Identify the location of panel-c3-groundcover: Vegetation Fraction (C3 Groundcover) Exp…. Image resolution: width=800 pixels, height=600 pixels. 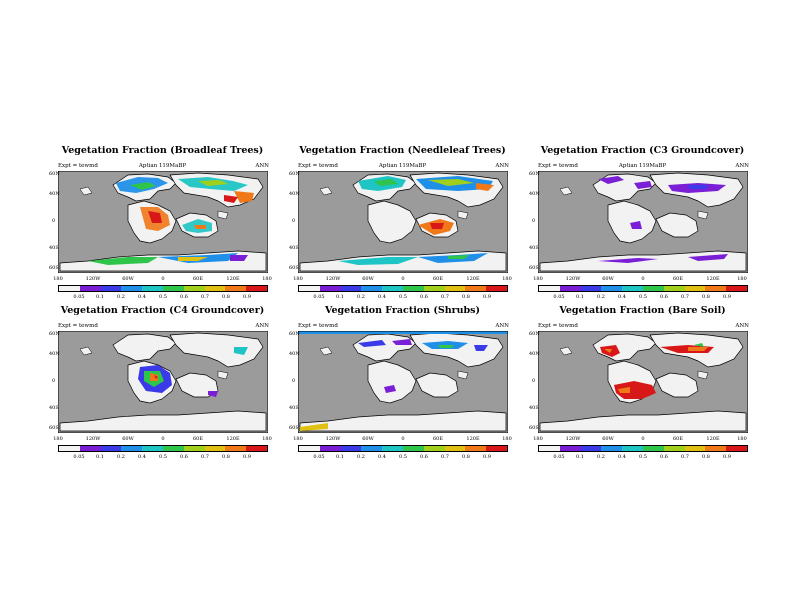
(639, 227).